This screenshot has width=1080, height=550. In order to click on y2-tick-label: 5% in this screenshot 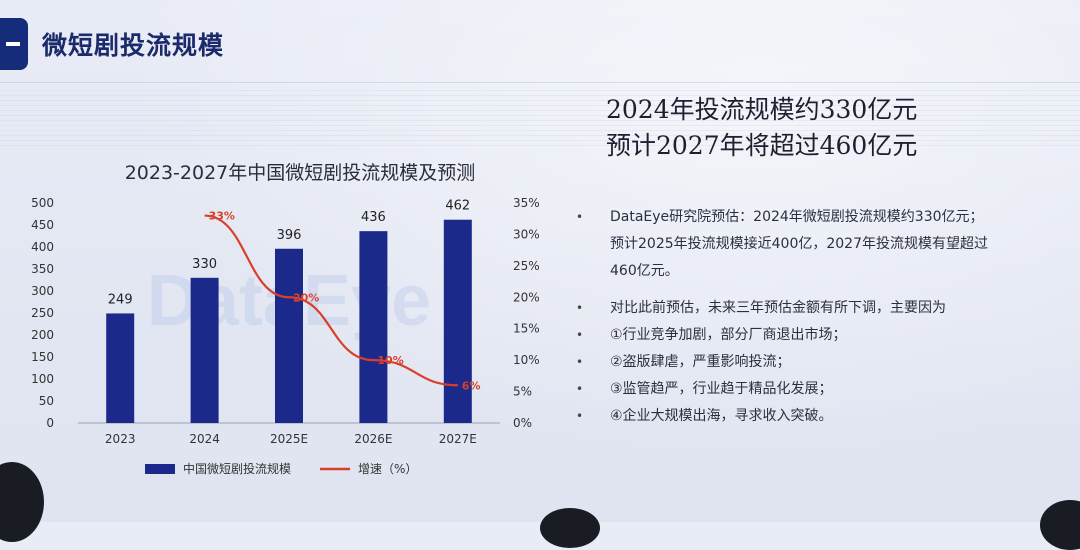, I will do `click(522, 392)`.